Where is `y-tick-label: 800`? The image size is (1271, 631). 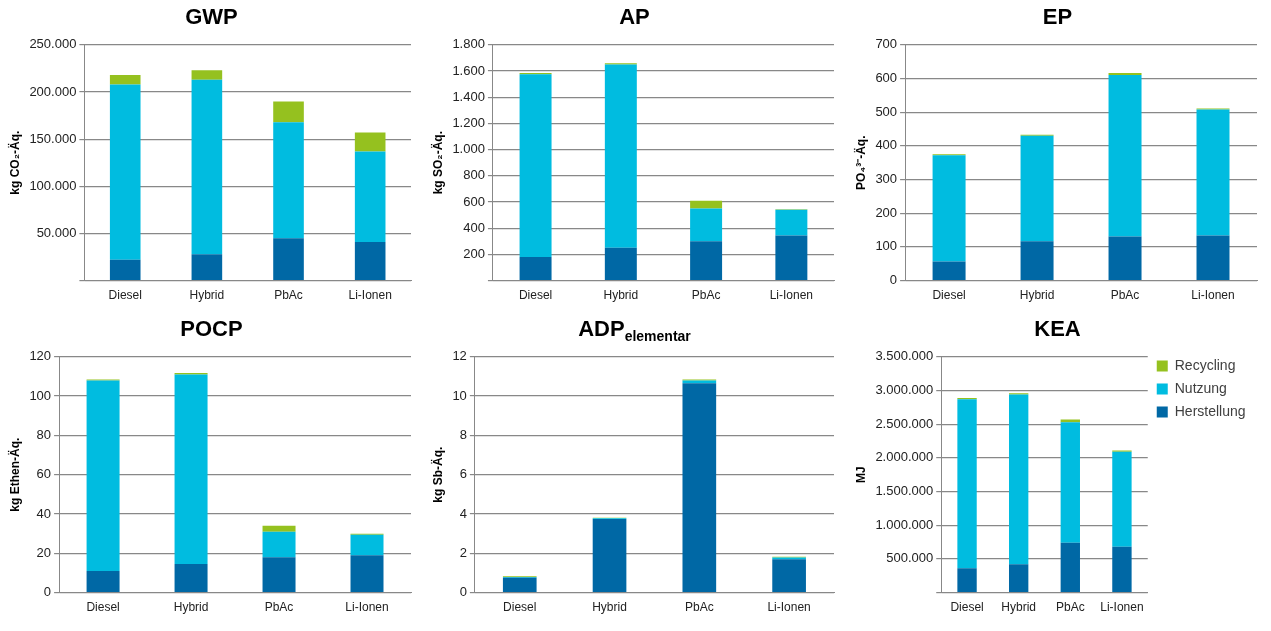 y-tick-label: 800 is located at coordinates (474, 175).